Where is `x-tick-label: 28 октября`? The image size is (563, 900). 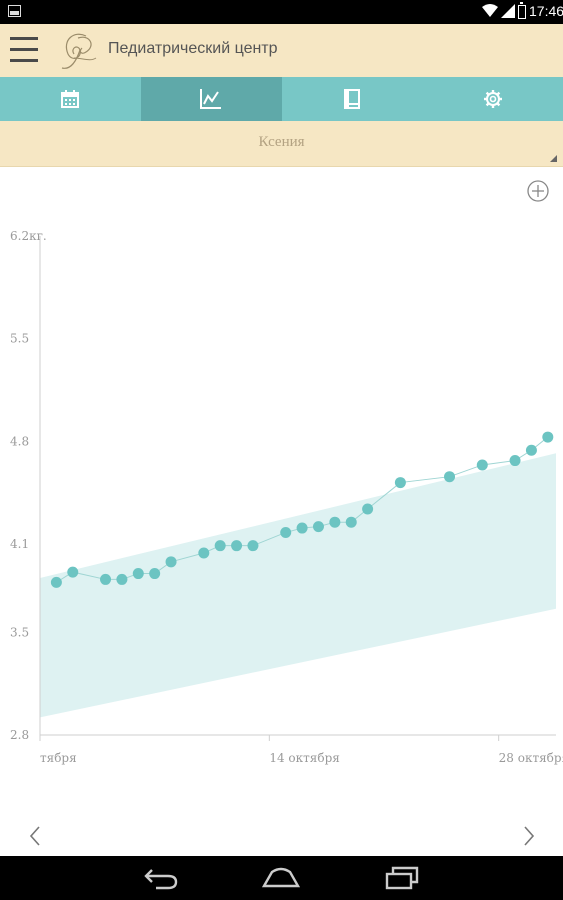 x-tick-label: 28 октября is located at coordinates (531, 758).